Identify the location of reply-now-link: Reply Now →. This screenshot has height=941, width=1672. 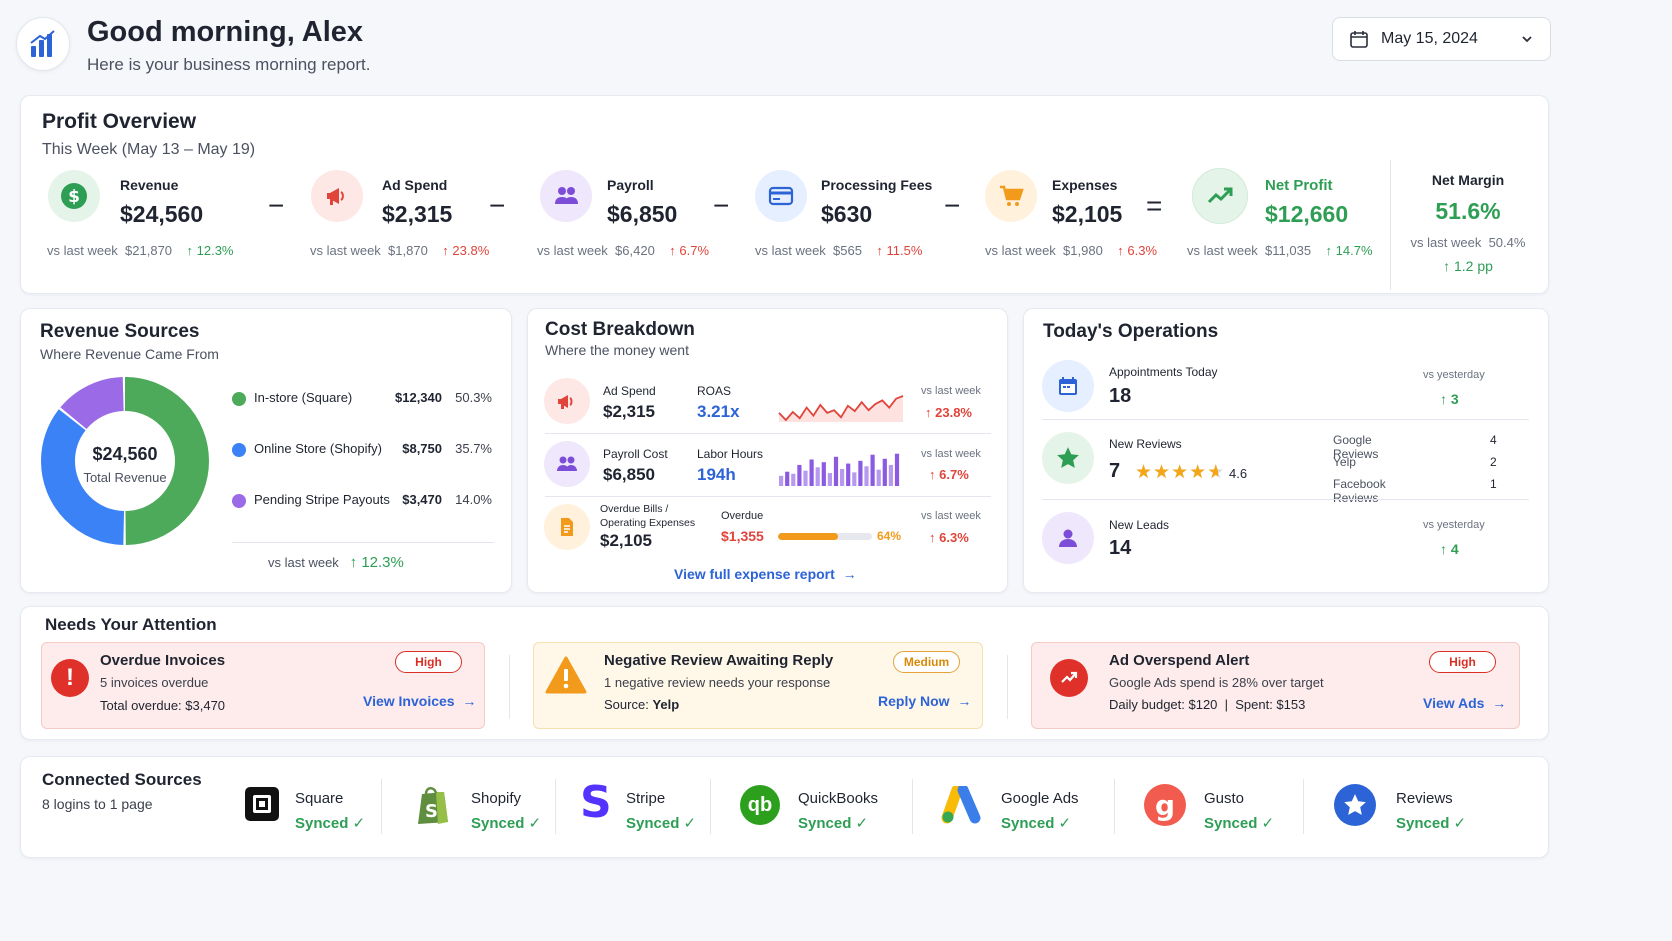
(925, 701).